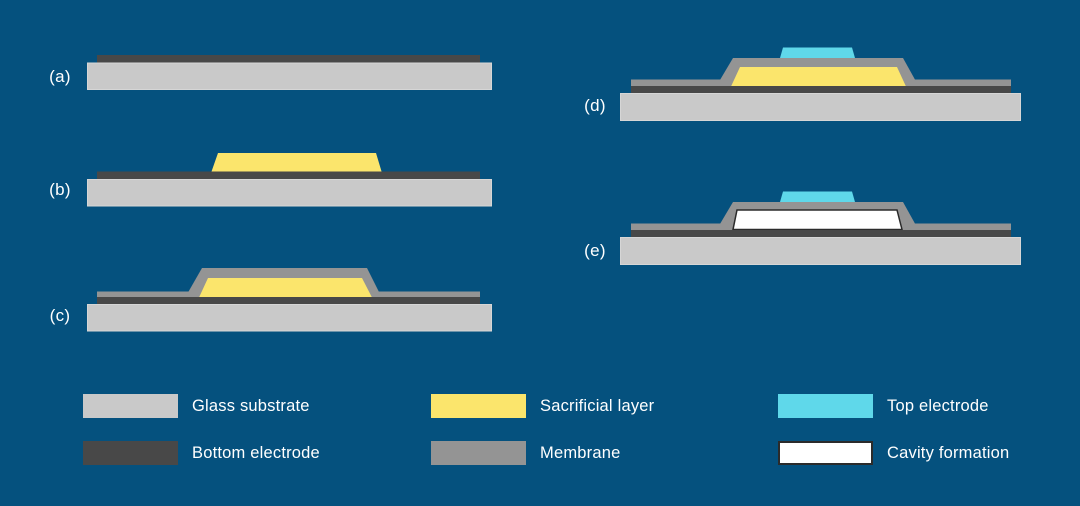 This screenshot has width=1080, height=506. I want to click on step-c-glass-substrate-layer, so click(289, 318).